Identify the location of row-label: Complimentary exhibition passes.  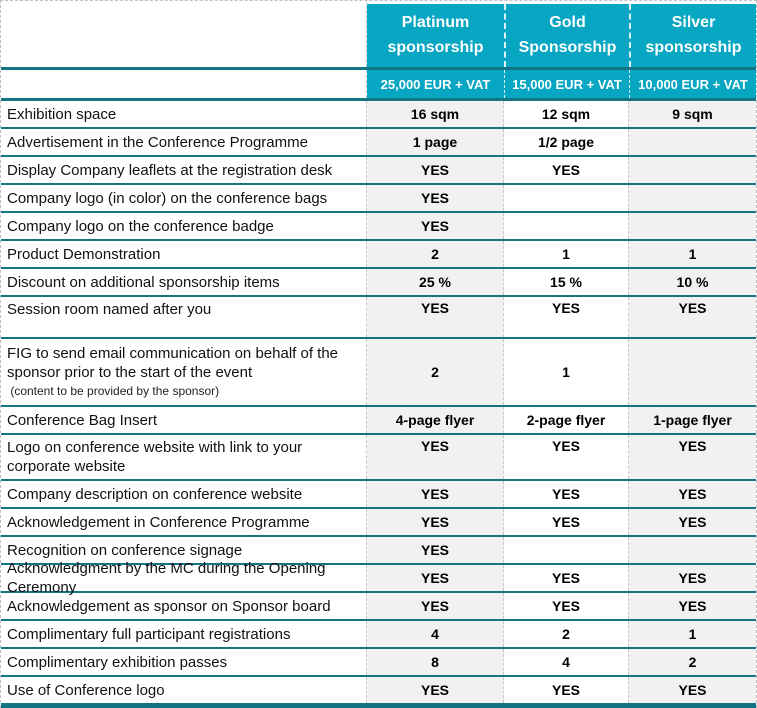
(184, 662).